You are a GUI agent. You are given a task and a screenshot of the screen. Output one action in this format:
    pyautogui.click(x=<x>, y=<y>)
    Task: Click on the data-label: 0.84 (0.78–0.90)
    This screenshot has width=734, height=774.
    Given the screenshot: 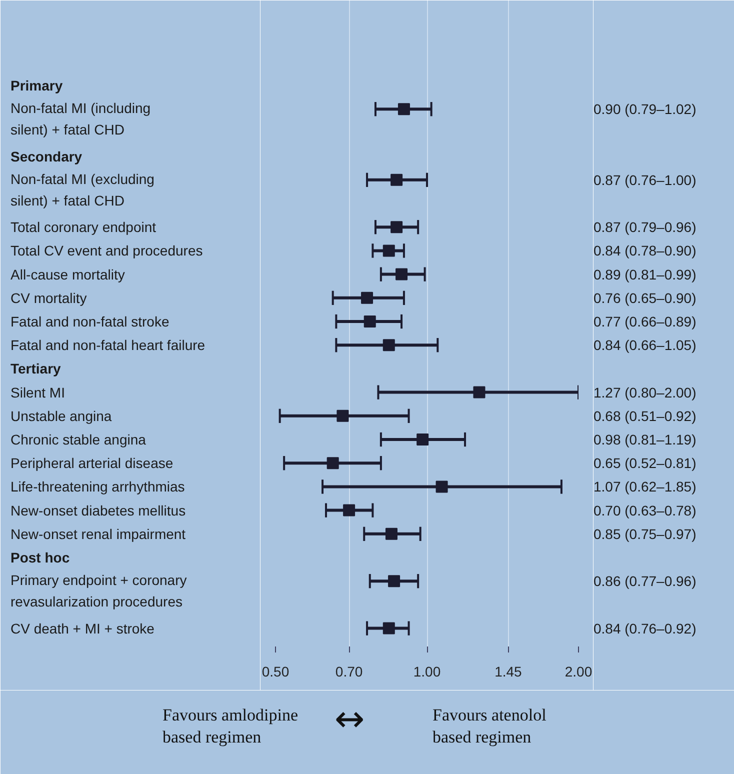 What is the action you would take?
    pyautogui.click(x=645, y=250)
    